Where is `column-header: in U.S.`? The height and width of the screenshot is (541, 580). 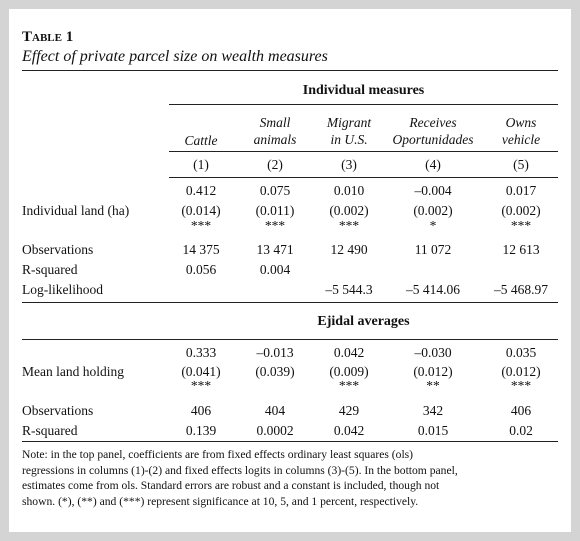
column-header: in U.S. is located at coordinates (349, 139).